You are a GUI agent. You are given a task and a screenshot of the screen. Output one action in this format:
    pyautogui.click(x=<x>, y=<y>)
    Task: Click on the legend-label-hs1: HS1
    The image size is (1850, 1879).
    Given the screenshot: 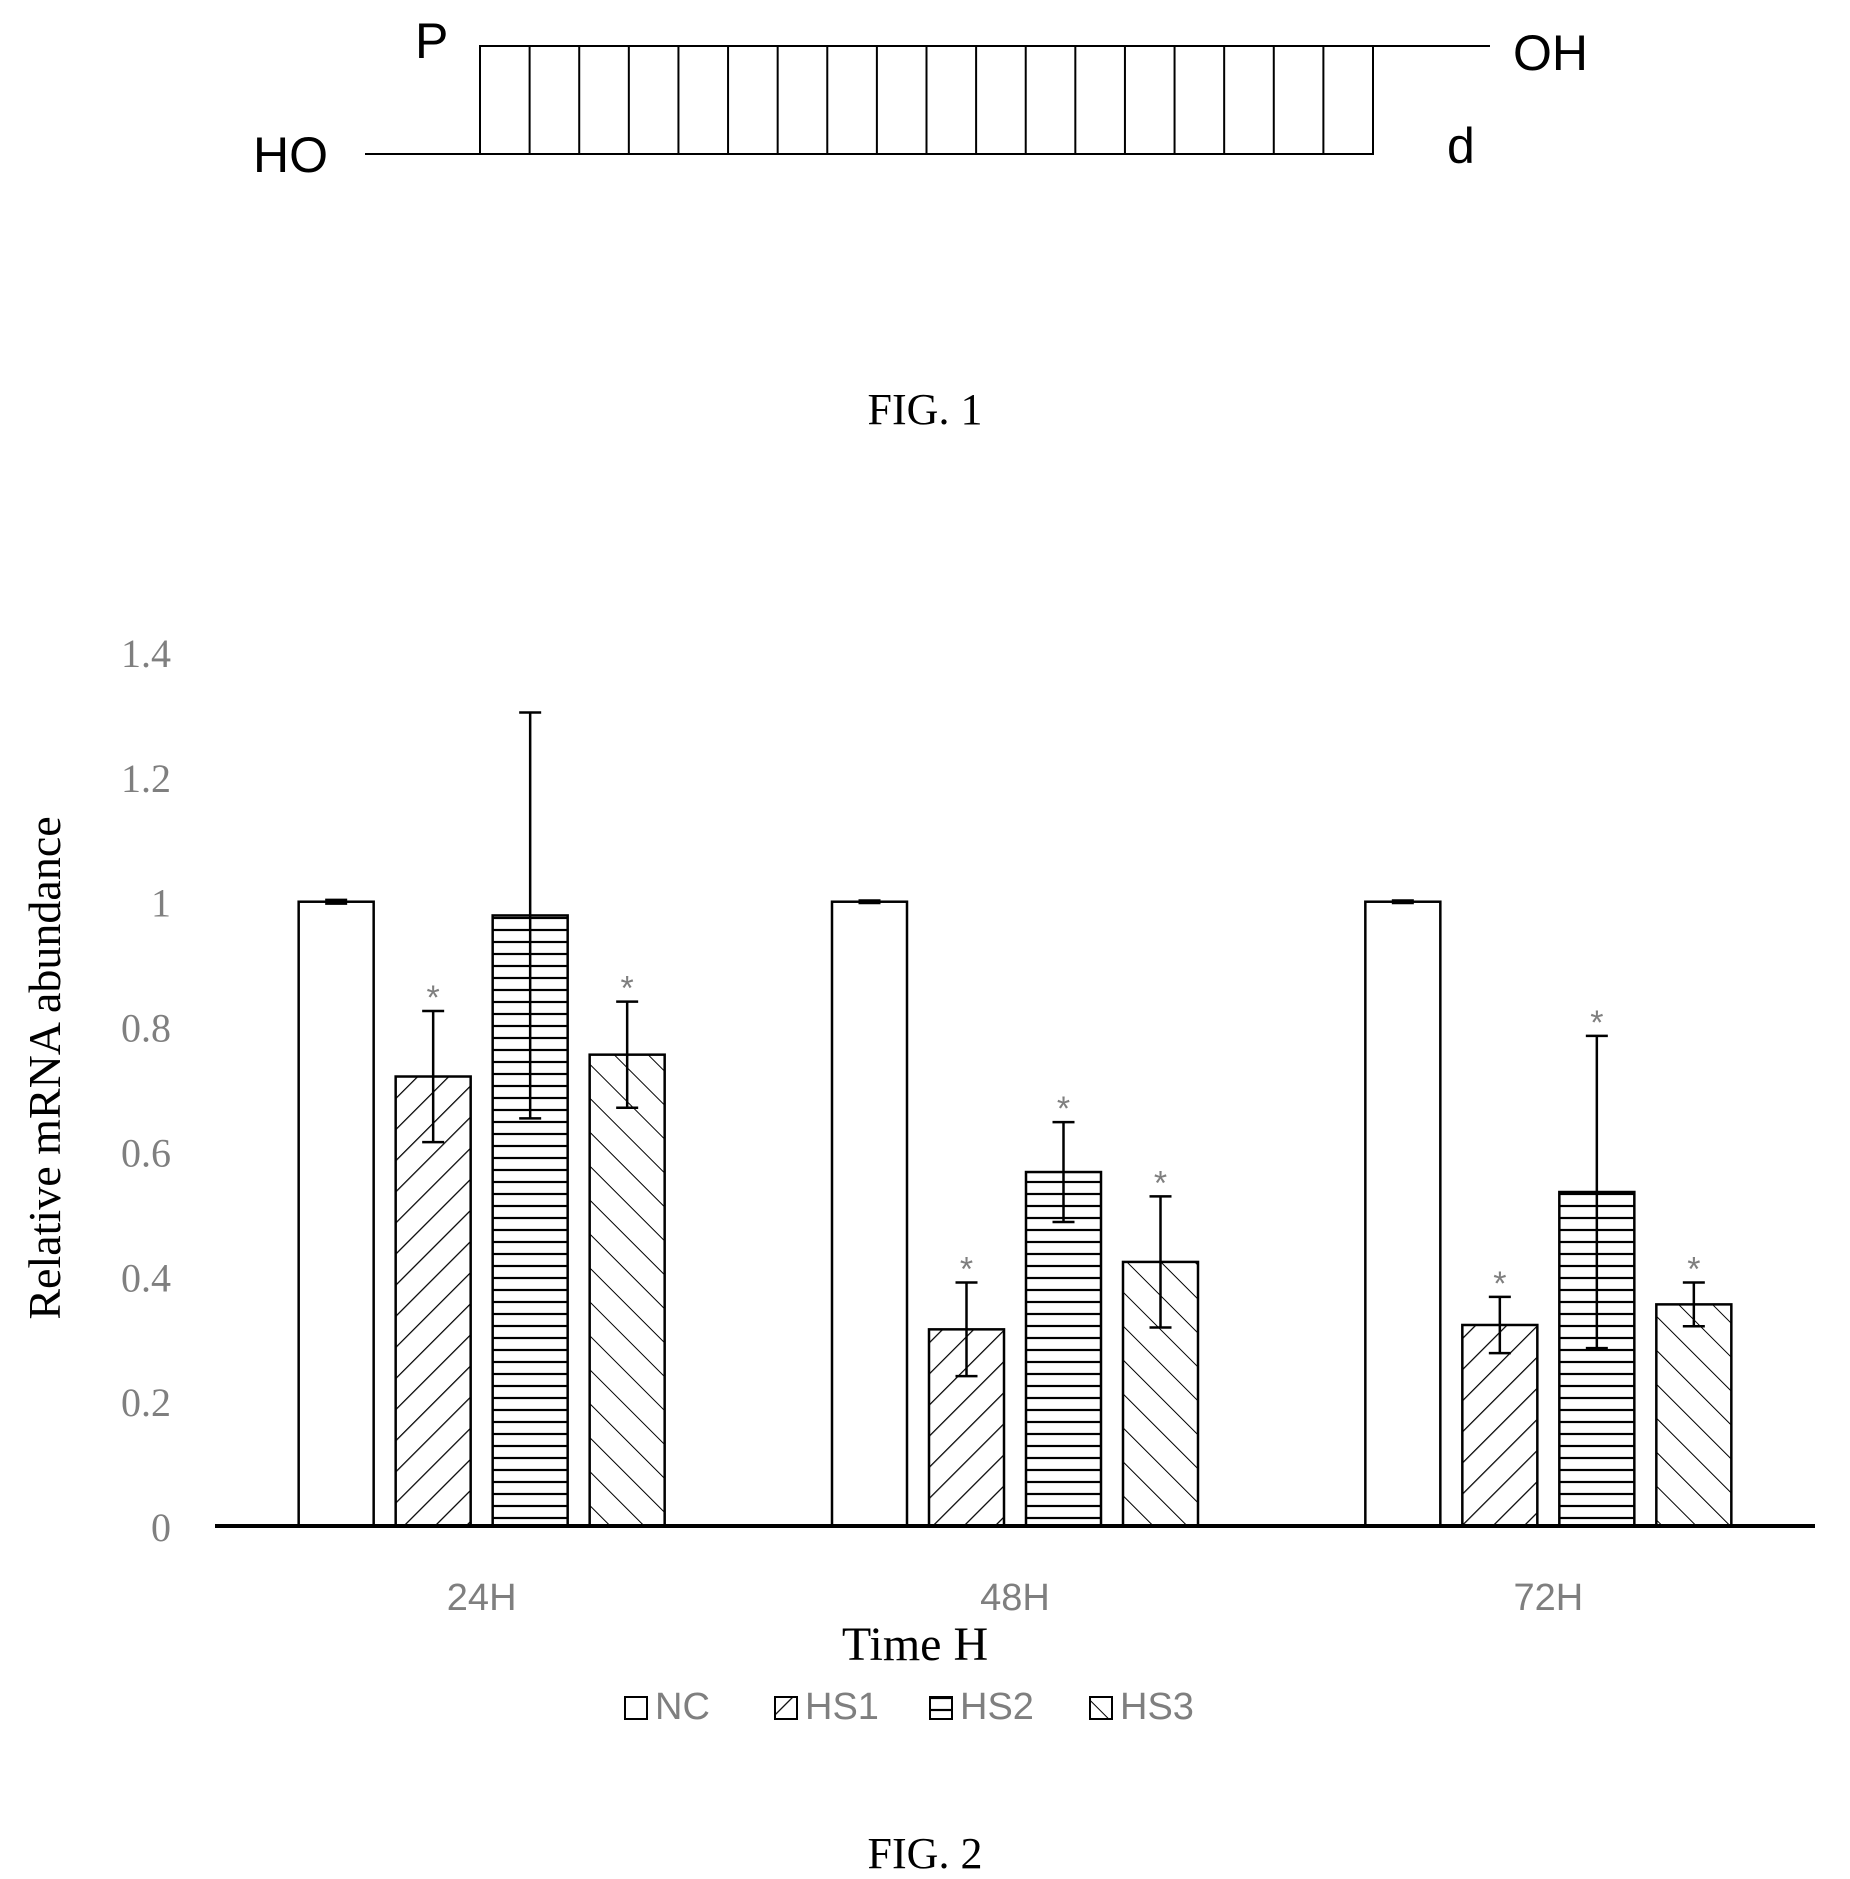 What is the action you would take?
    pyautogui.click(x=842, y=1707)
    